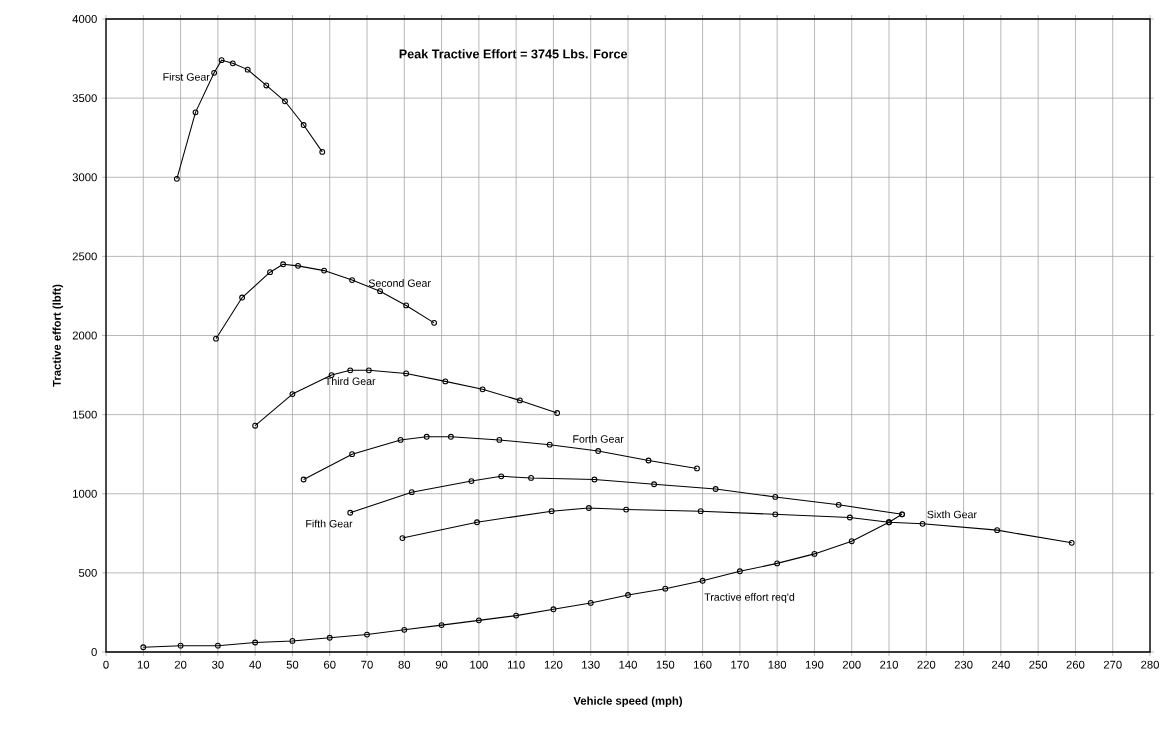  Describe the element at coordinates (814, 664) in the screenshot. I see `x-tick-label: 190` at that location.